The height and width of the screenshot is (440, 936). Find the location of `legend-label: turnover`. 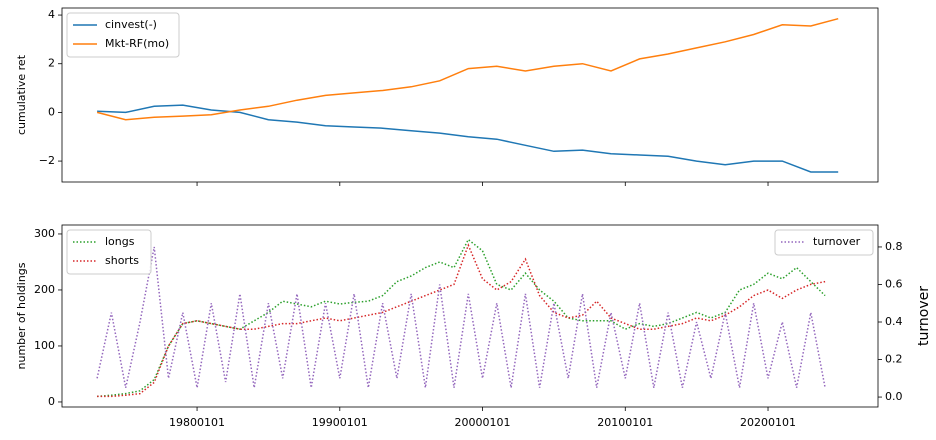

legend-label: turnover is located at coordinates (837, 241).